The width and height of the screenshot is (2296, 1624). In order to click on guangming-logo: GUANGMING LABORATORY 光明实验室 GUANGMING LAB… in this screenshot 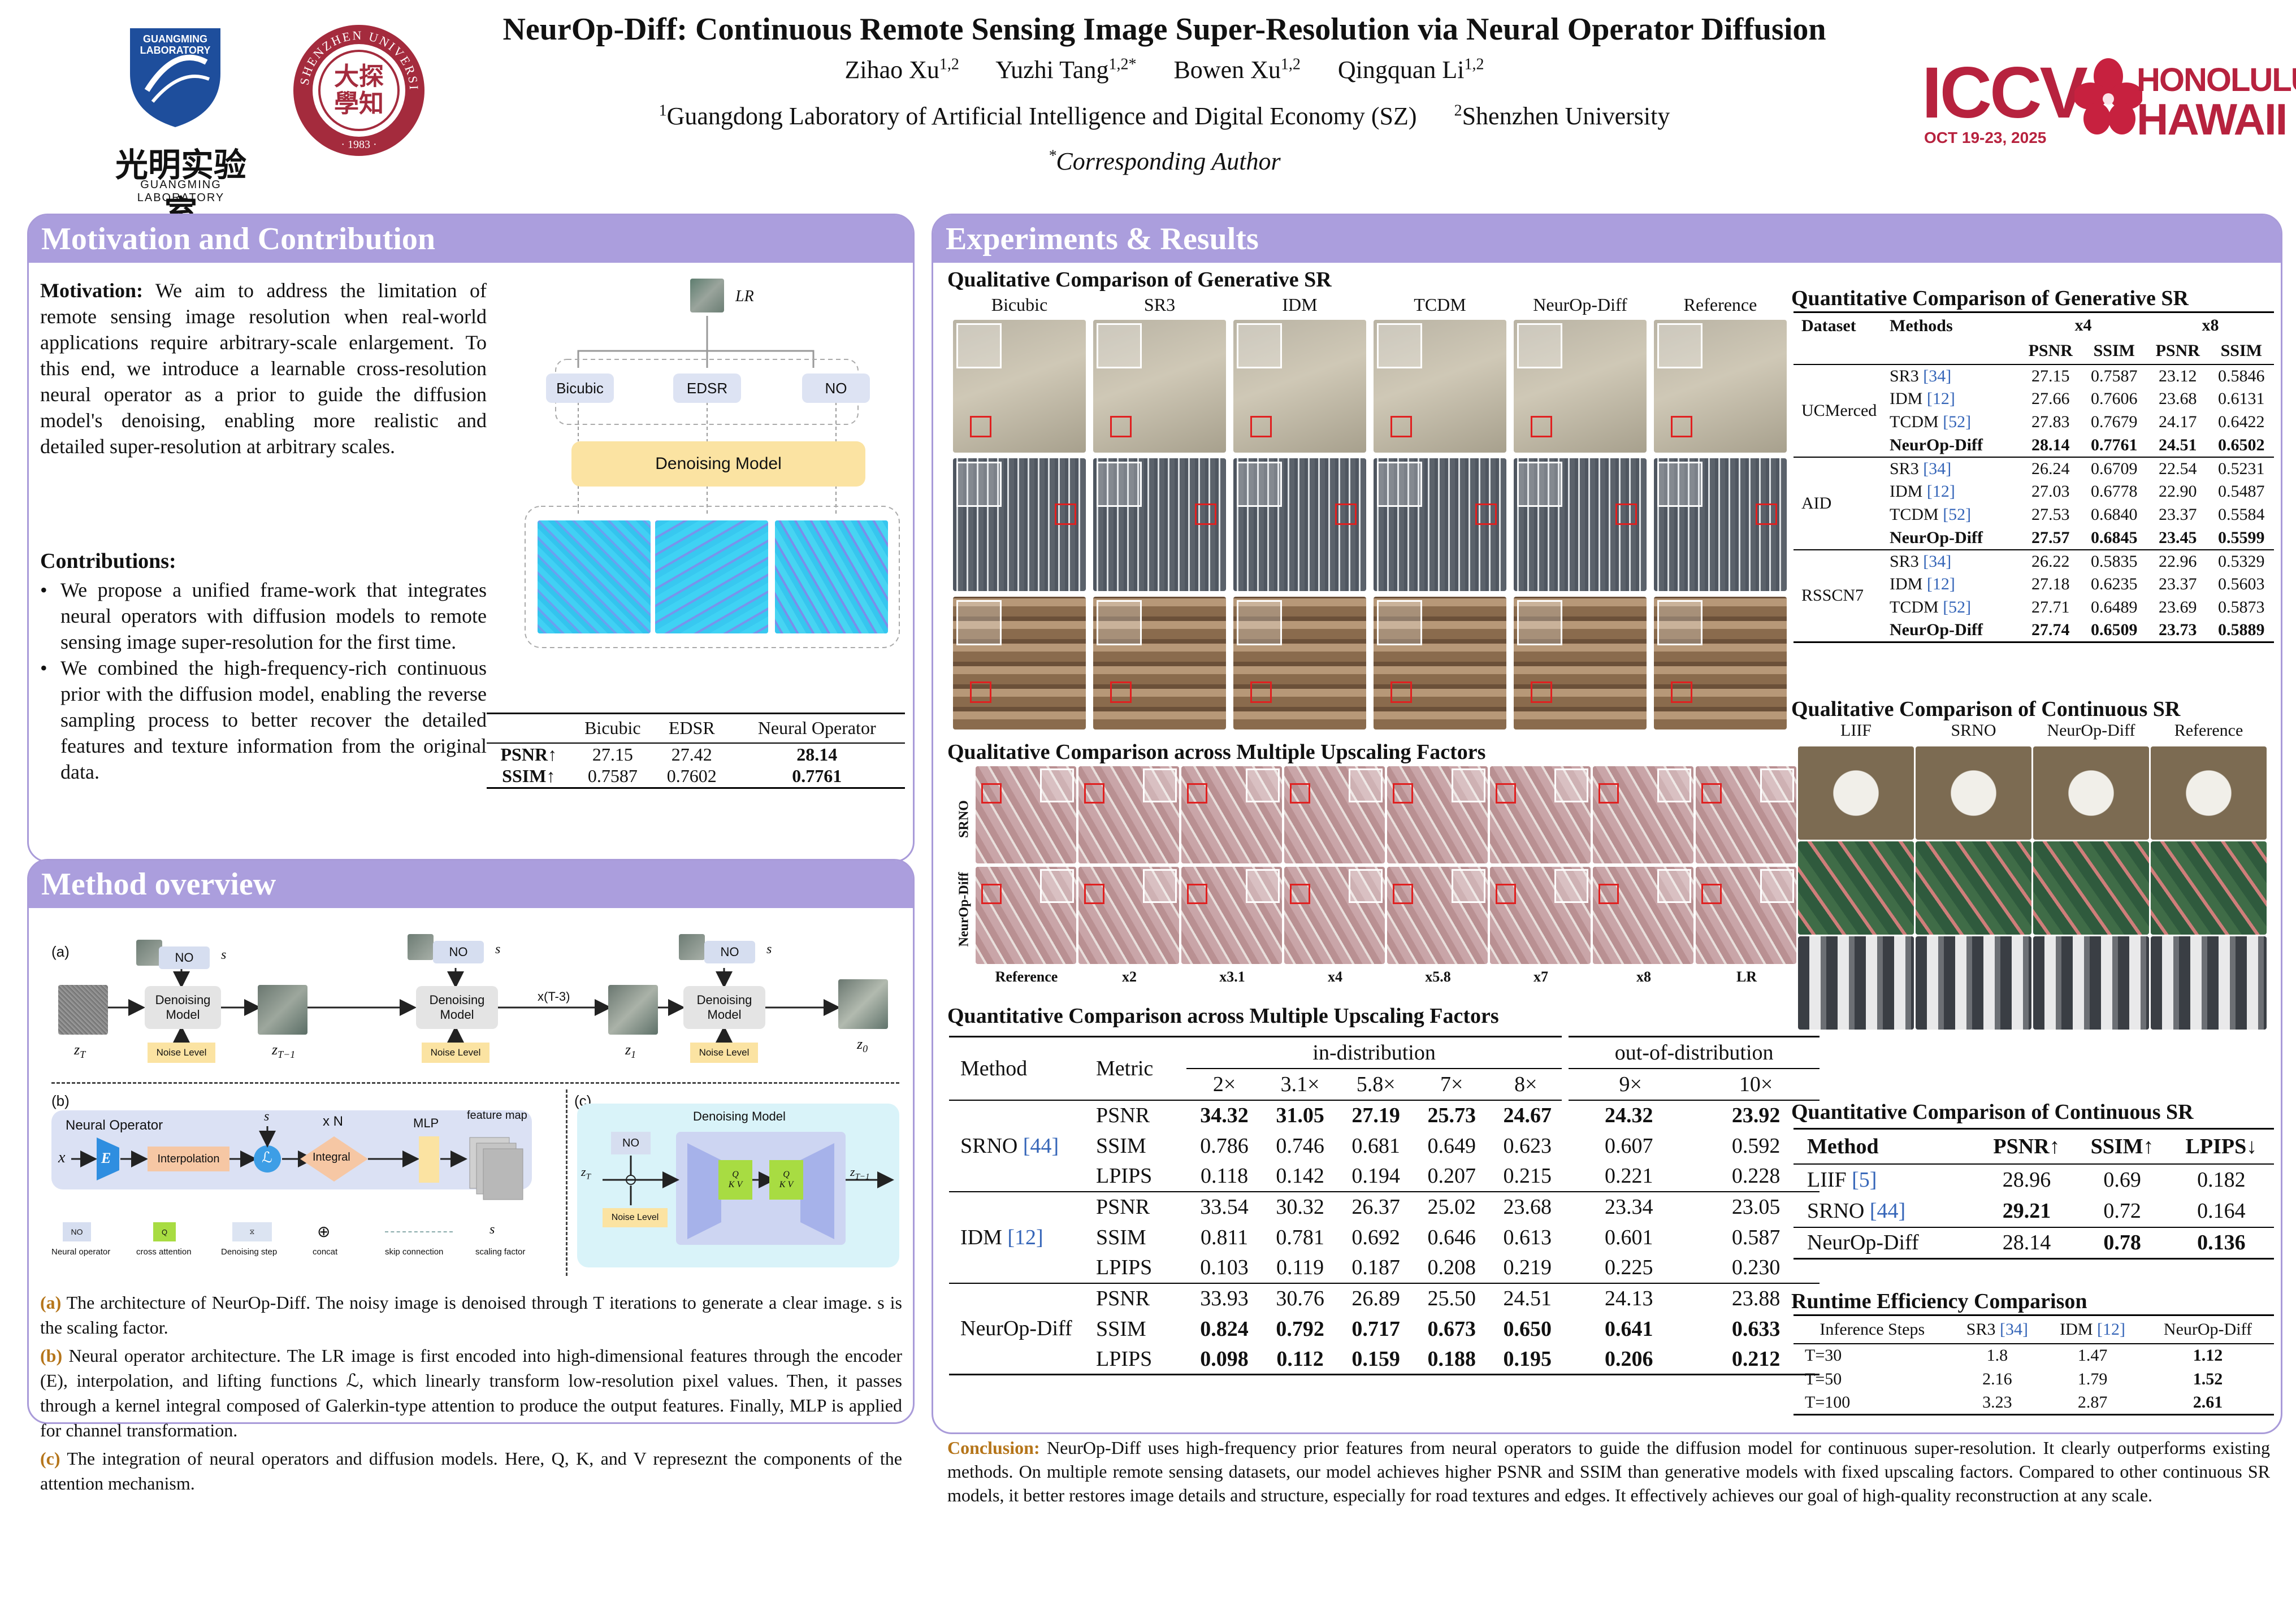, I will do `click(186, 127)`.